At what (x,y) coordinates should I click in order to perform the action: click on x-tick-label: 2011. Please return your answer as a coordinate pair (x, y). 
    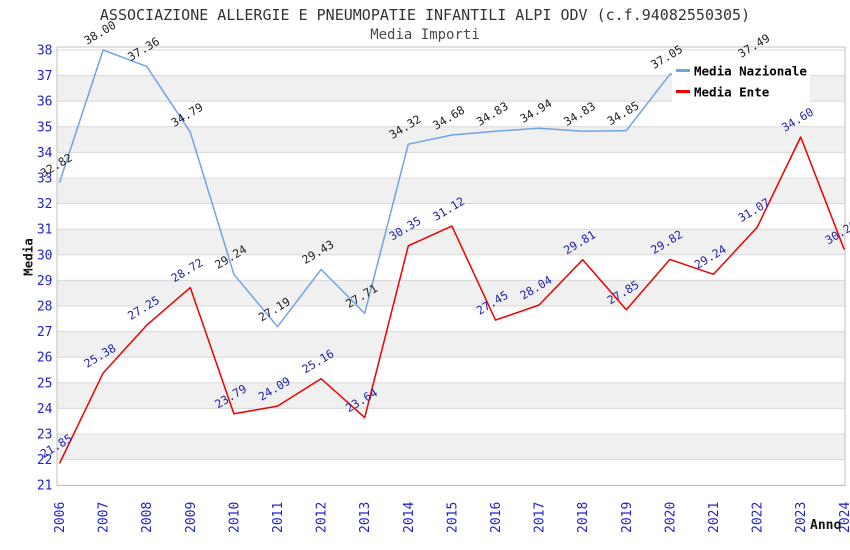
    Looking at the image, I should click on (278, 517).